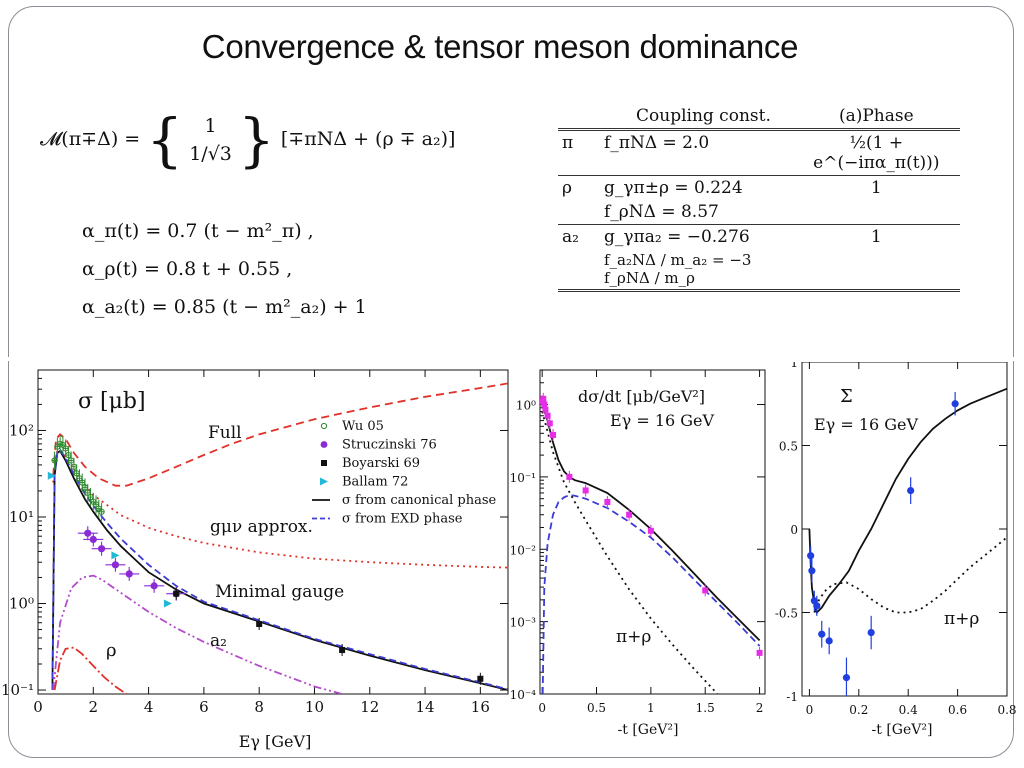 The height and width of the screenshot is (768, 1024). Describe the element at coordinates (579, 212) in the screenshot. I see `table-cell-meson` at that location.